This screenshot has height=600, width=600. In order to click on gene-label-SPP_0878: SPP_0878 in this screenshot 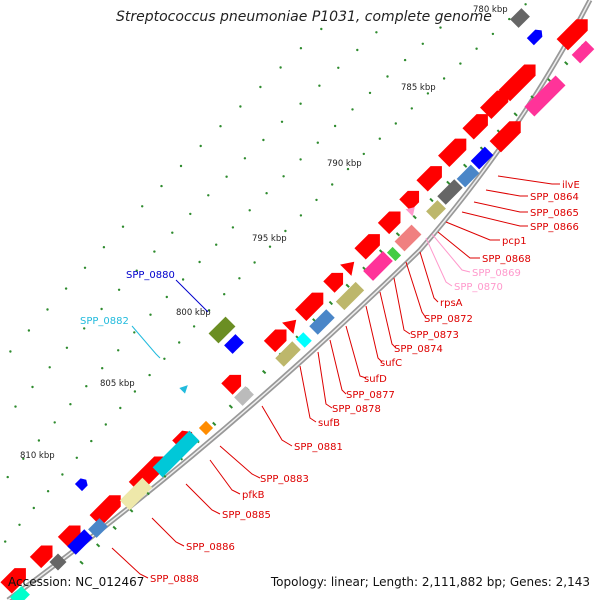, I will do `click(356, 409)`.